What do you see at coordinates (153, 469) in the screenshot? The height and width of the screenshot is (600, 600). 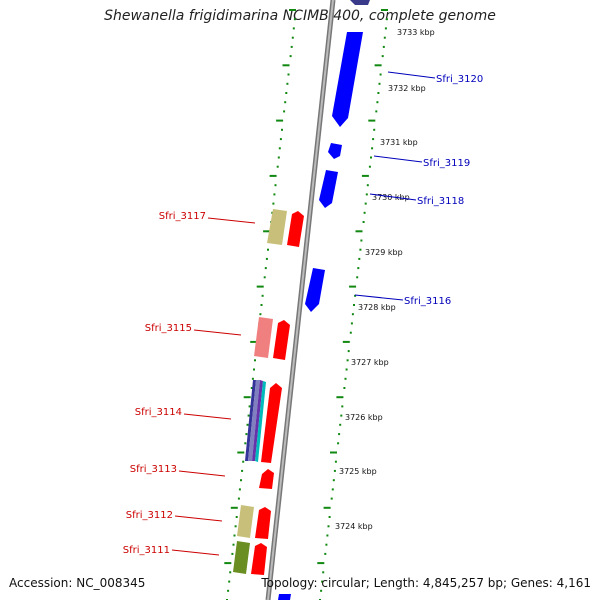 I see `gene-label-forward: Sfri_3113` at bounding box center [153, 469].